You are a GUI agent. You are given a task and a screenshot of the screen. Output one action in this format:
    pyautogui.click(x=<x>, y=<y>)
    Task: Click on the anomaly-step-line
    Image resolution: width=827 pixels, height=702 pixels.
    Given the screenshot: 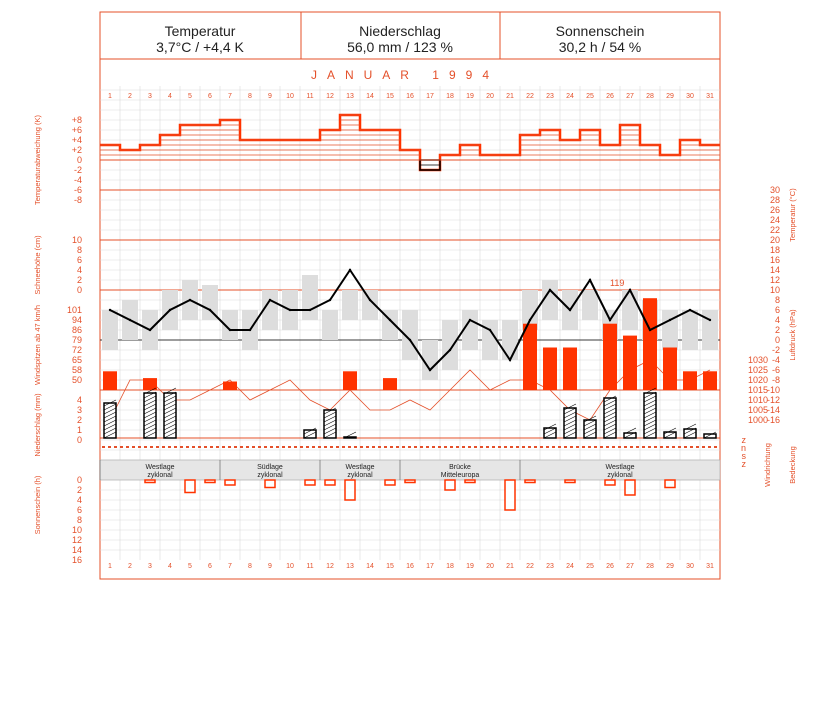 What is the action you would take?
    pyautogui.click(x=410, y=142)
    